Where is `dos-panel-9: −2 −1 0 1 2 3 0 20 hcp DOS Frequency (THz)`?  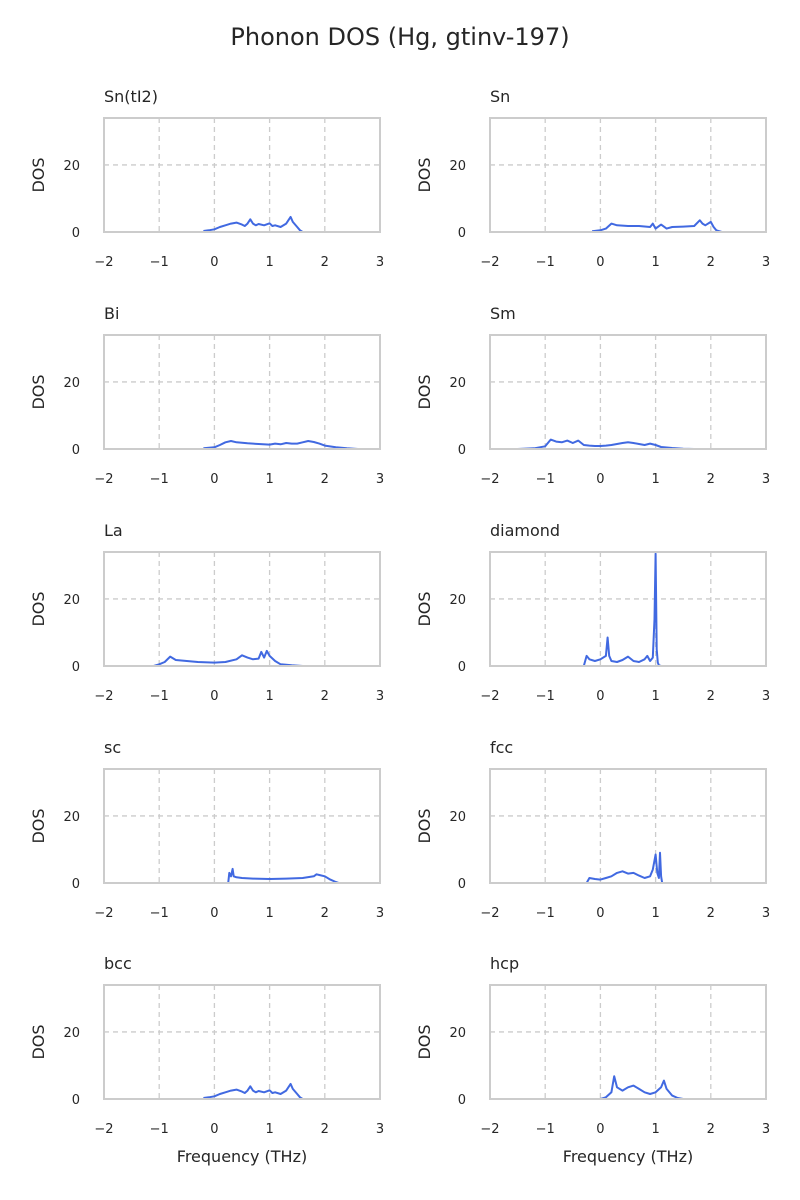
dos-panel-9: −2 −1 0 1 2 3 0 20 hcp DOS Frequency (THz) is located at coordinates (592, 1060).